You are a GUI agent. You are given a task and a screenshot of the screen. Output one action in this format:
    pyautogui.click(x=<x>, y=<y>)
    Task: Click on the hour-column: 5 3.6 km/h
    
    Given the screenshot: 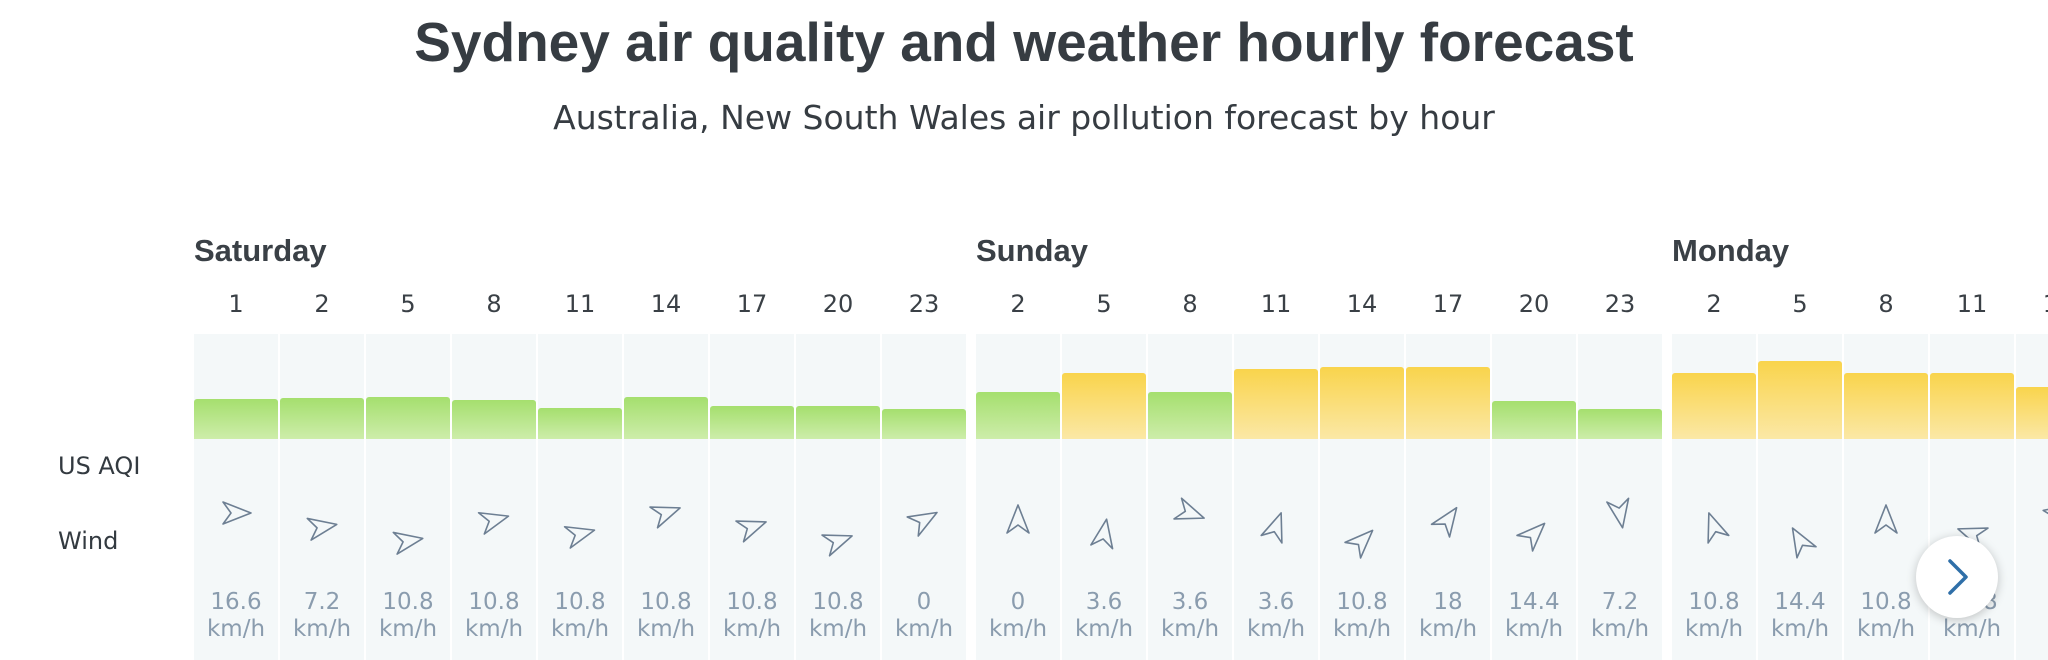 What is the action you would take?
    pyautogui.click(x=1104, y=330)
    